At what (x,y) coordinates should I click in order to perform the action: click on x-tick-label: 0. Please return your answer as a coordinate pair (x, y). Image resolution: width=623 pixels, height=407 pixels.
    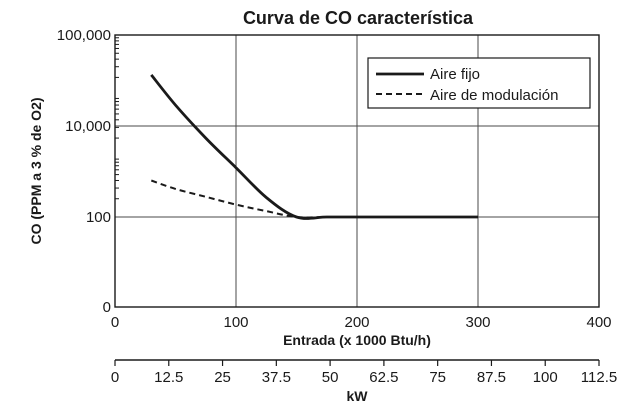
    Looking at the image, I should click on (115, 322).